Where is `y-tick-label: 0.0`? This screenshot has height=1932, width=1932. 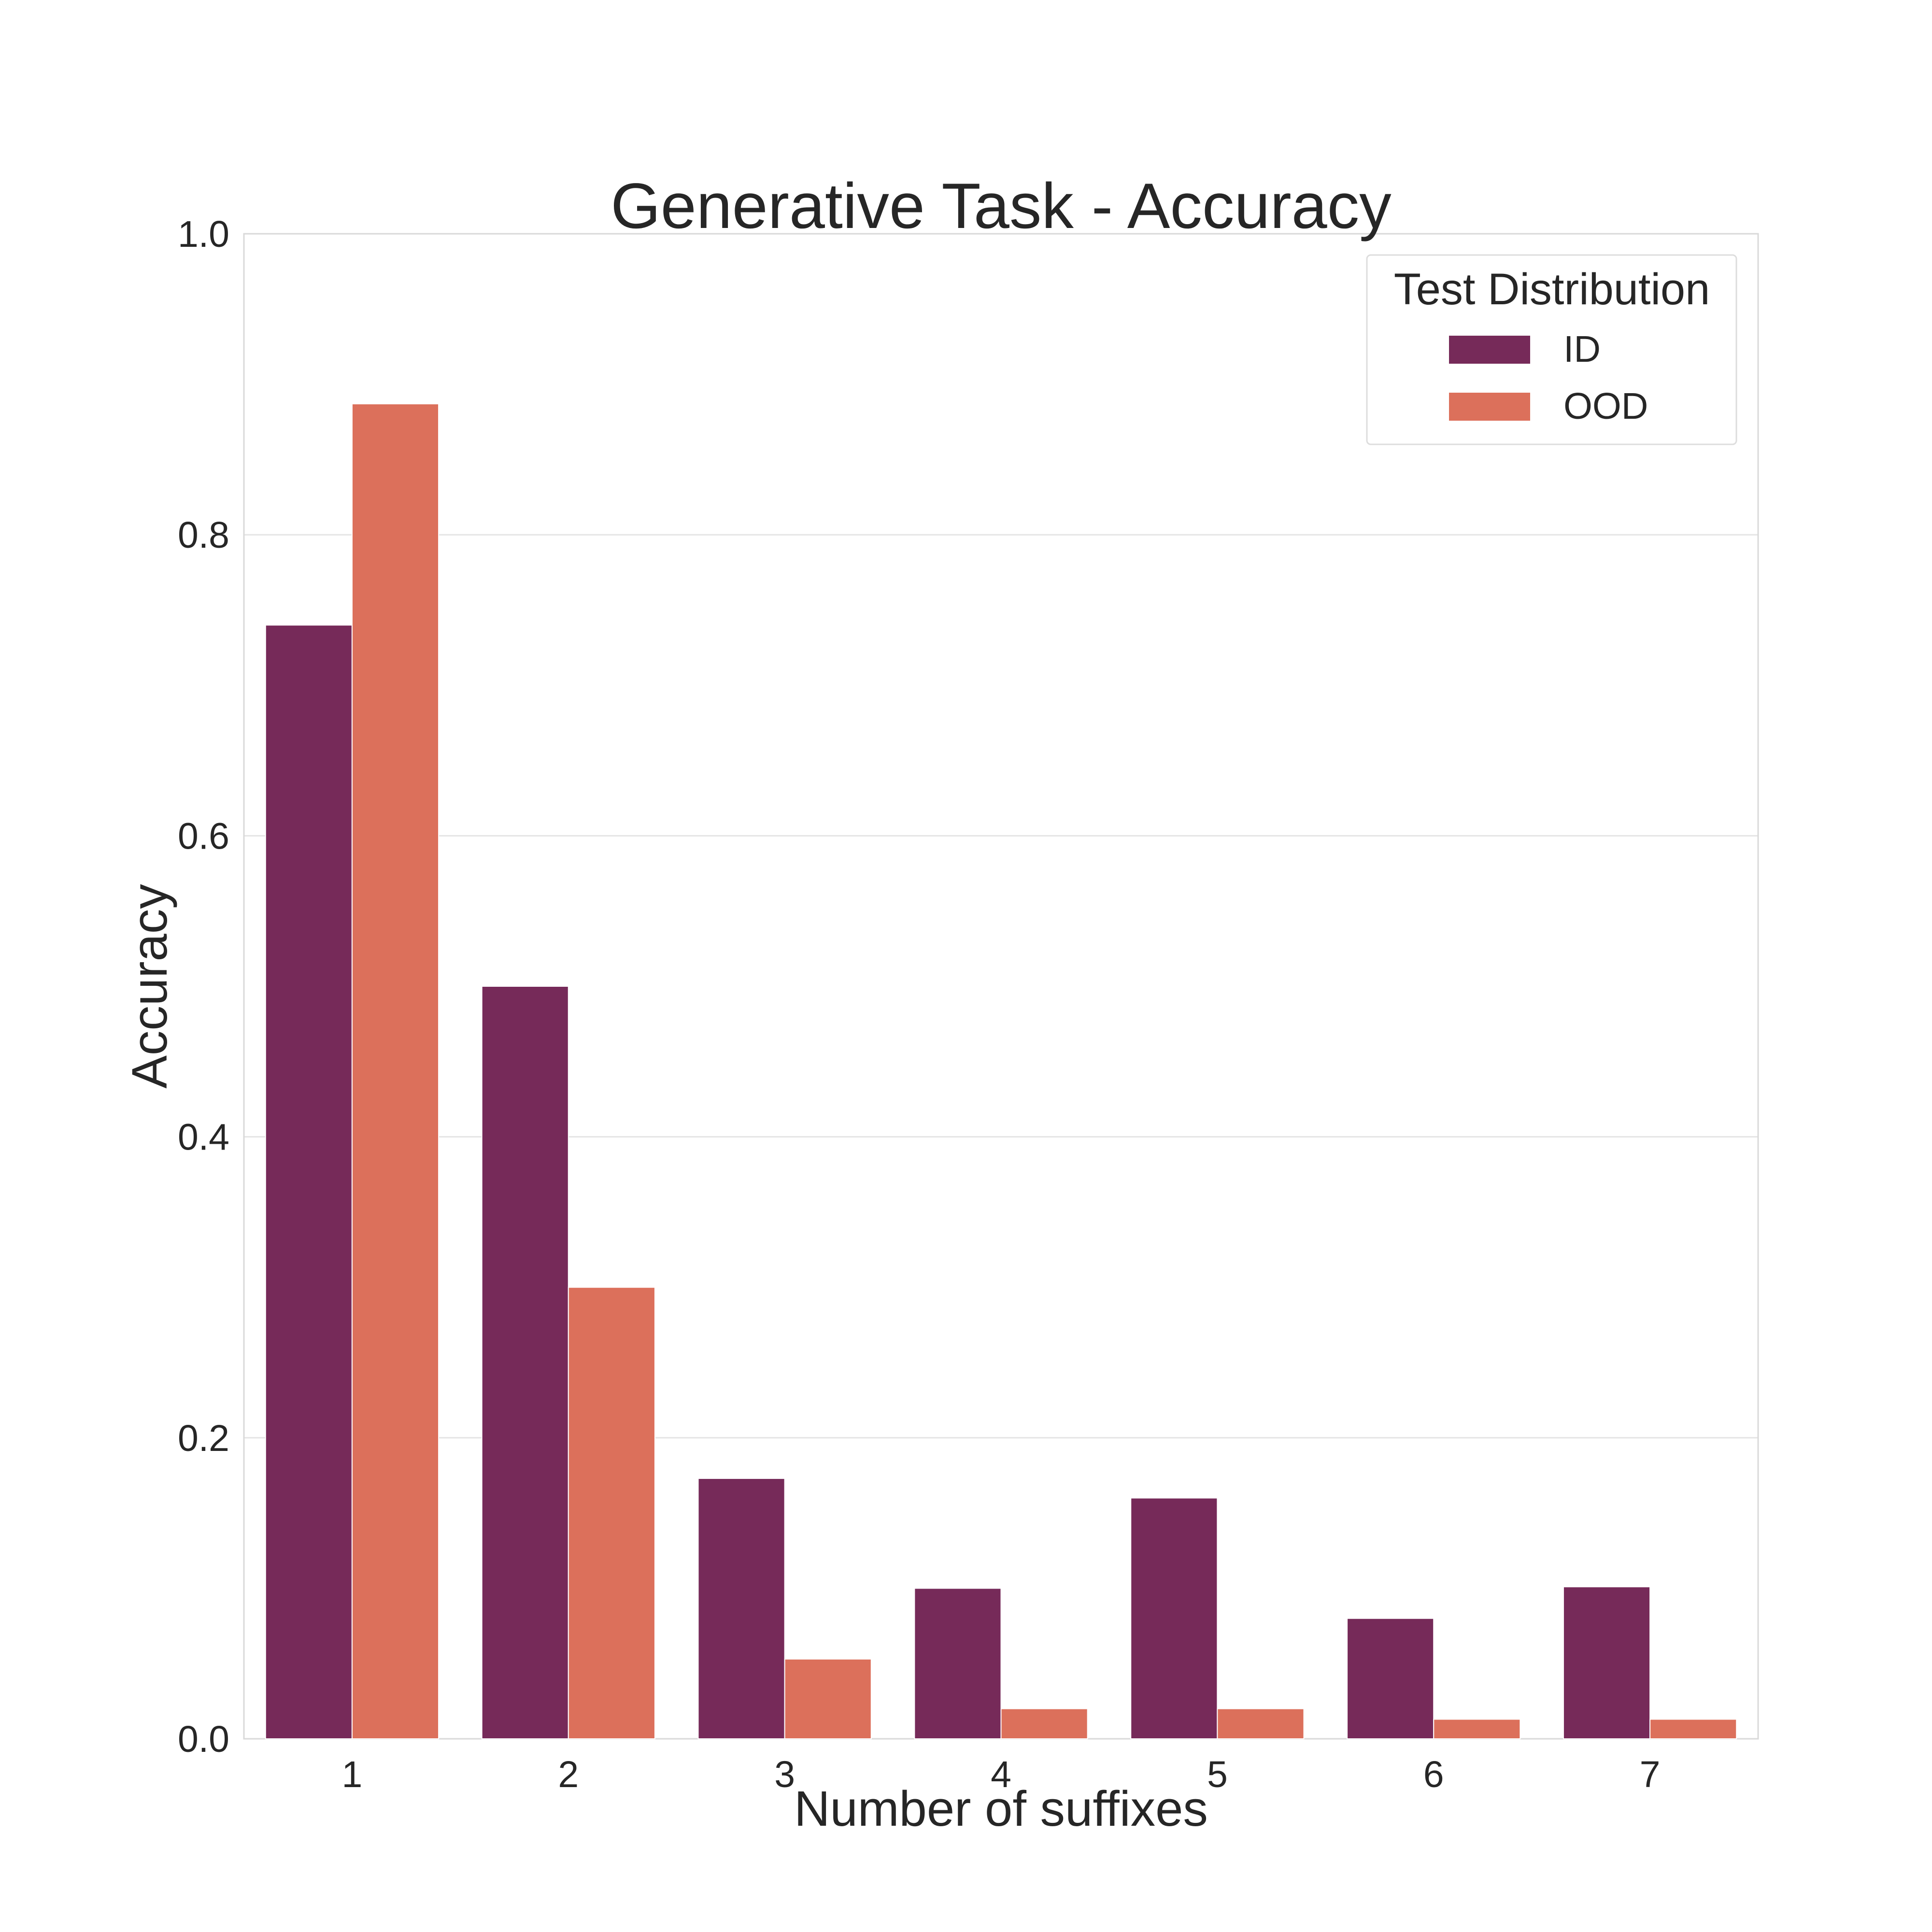 y-tick-label: 0.0 is located at coordinates (203, 1739).